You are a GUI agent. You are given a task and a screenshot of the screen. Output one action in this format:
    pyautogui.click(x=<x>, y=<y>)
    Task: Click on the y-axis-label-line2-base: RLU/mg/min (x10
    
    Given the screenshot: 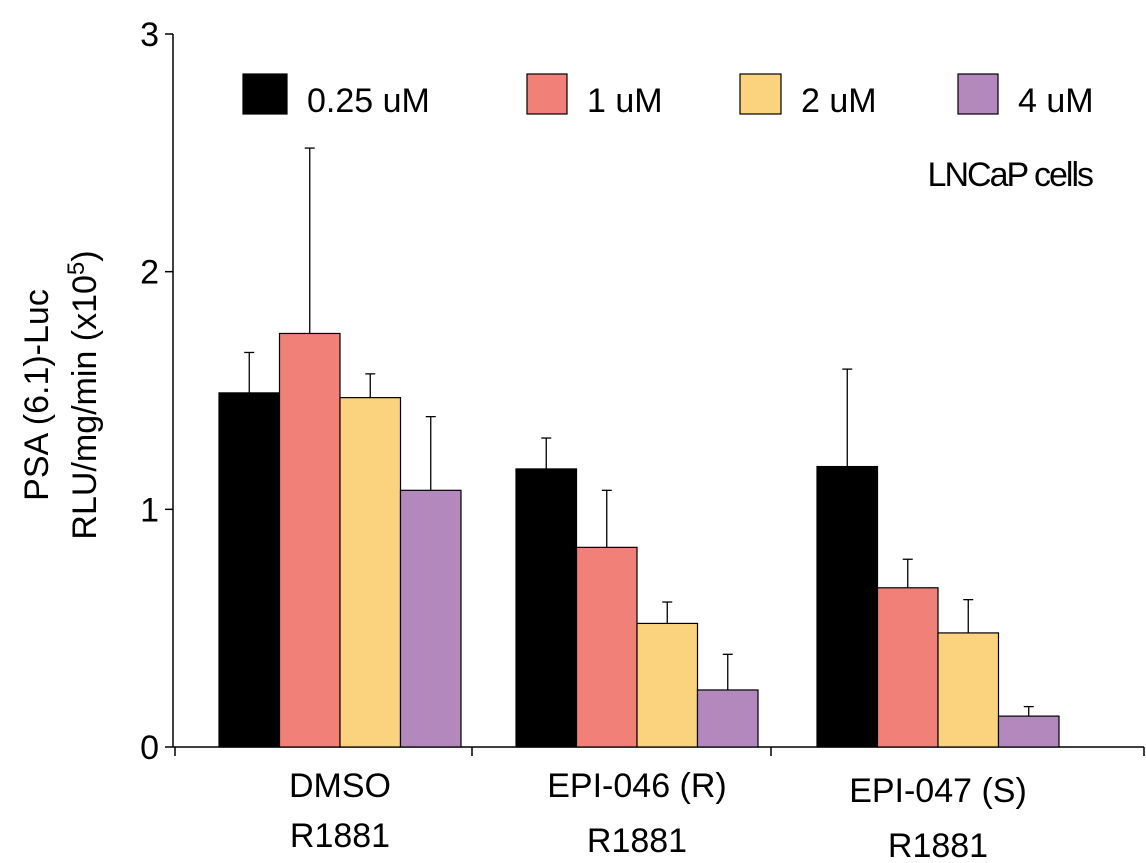 What is the action you would take?
    pyautogui.click(x=85, y=407)
    